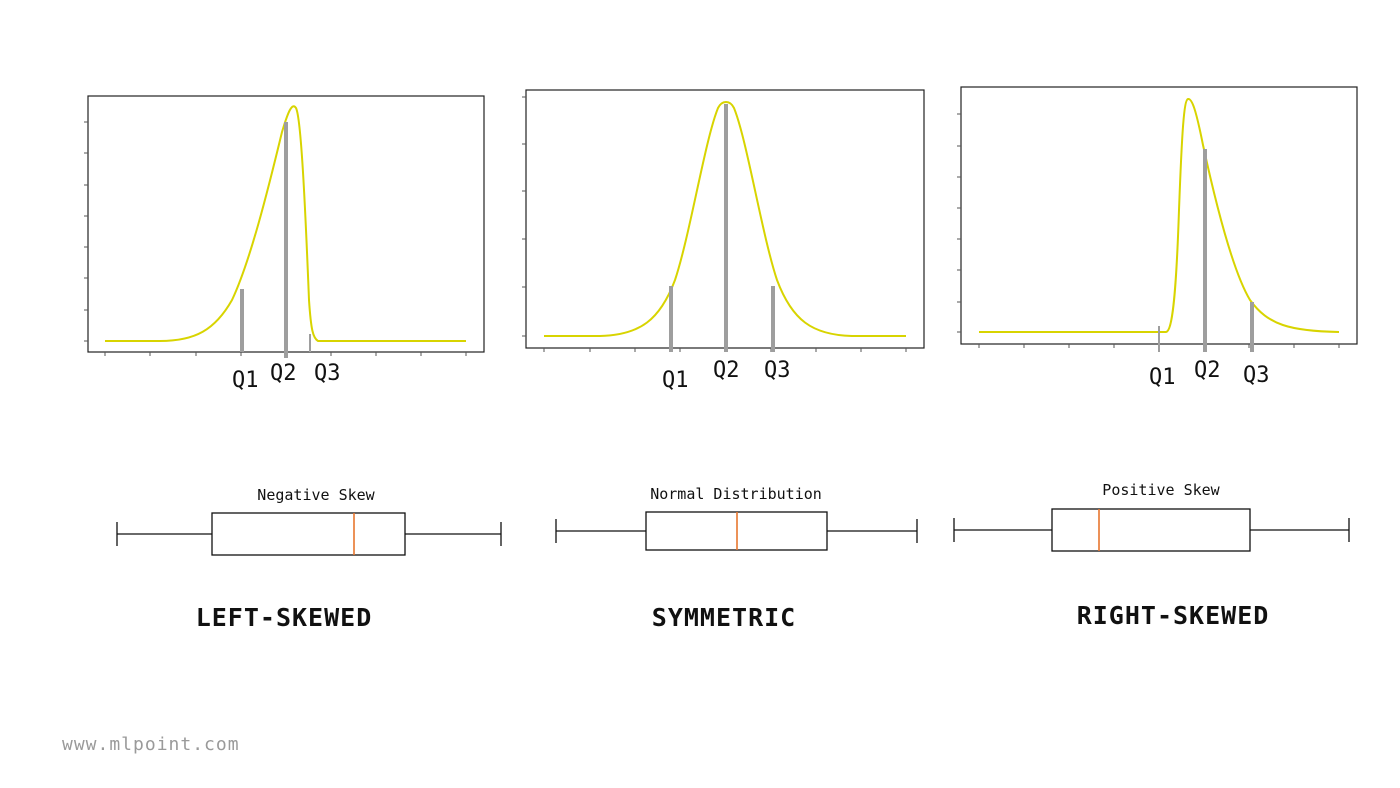 This screenshot has height=788, width=1400. I want to click on q1-label-symmetric: Q1, so click(675, 380).